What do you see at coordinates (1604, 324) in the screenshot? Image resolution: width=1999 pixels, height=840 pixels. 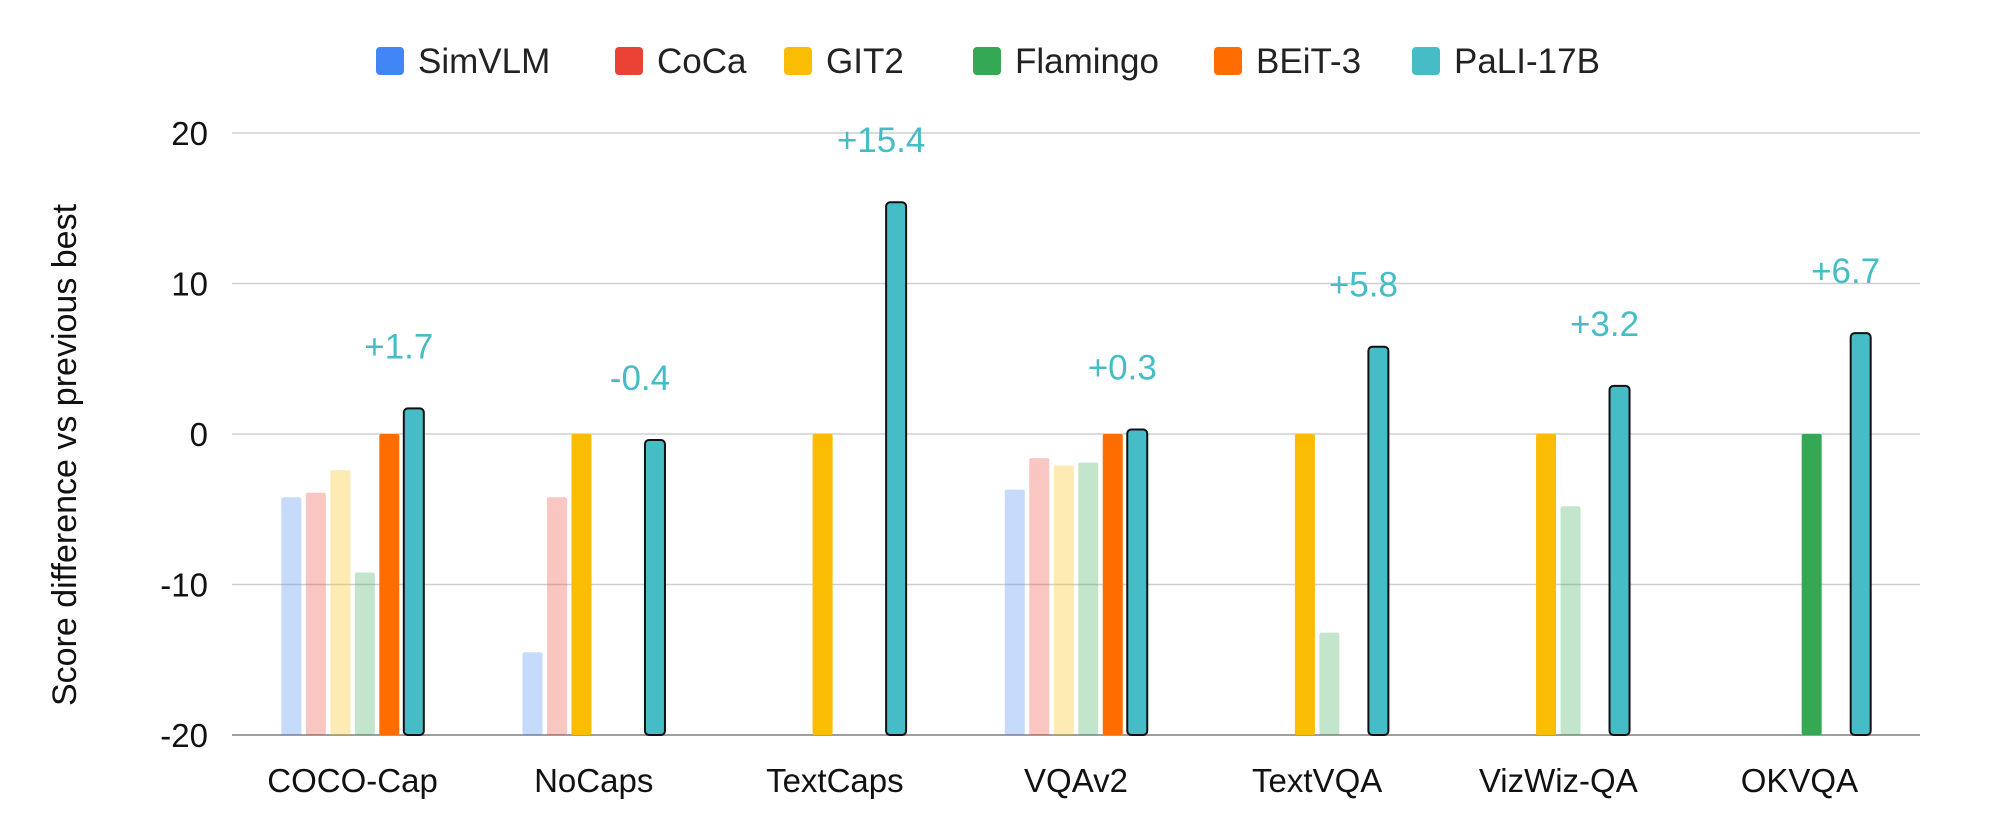 I see `data-label: +3.2` at bounding box center [1604, 324].